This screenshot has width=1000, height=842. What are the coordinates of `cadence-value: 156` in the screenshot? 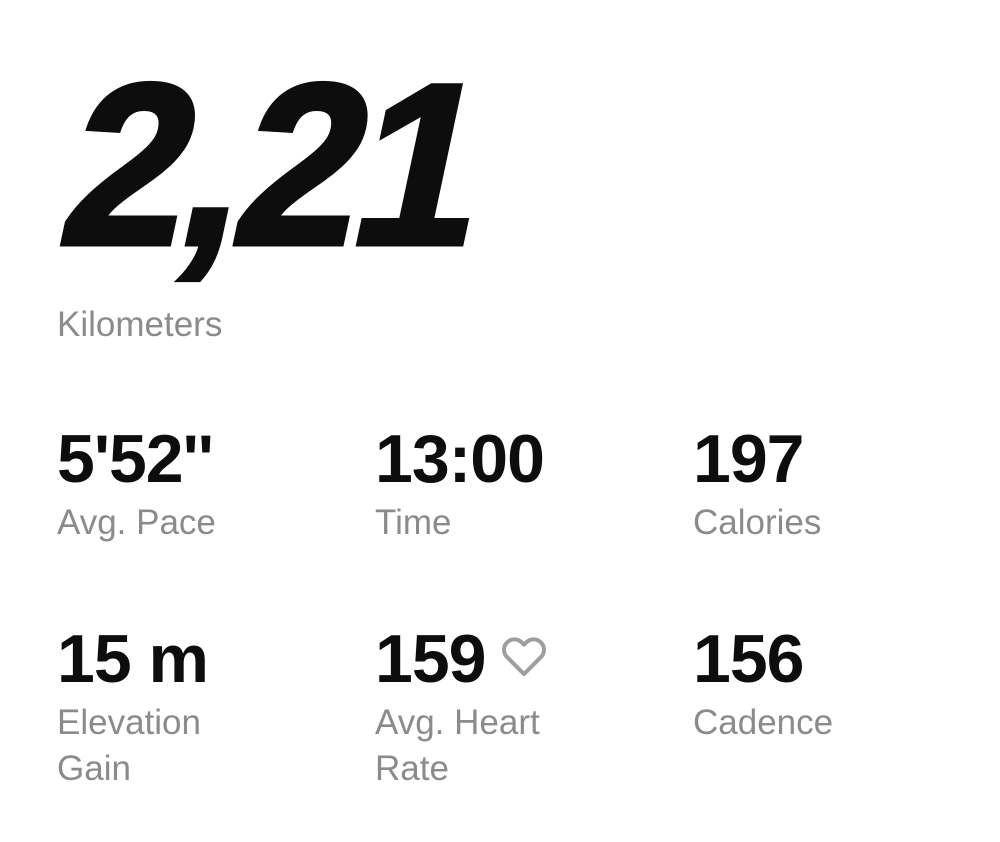 It's located at (748, 658).